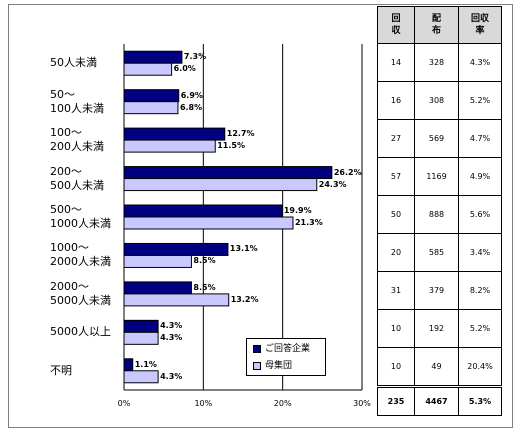 Image resolution: width=526 pixels, height=432 pixels. I want to click on data-label-respondents: 7.3%, so click(195, 57).